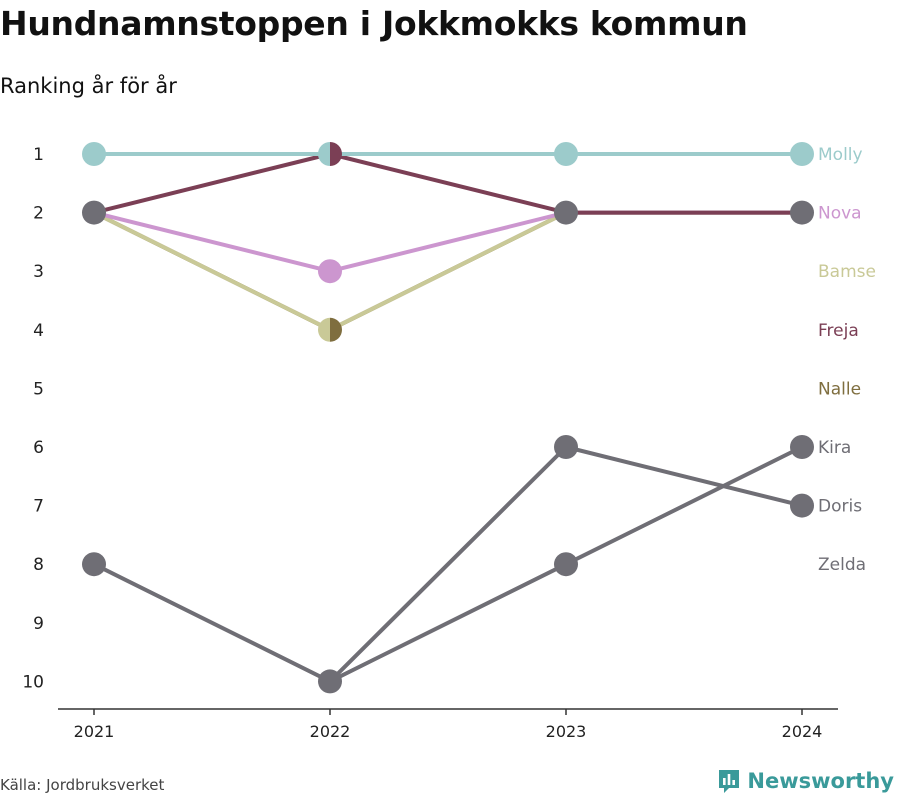  I want to click on y-tick-label: 10, so click(33, 682).